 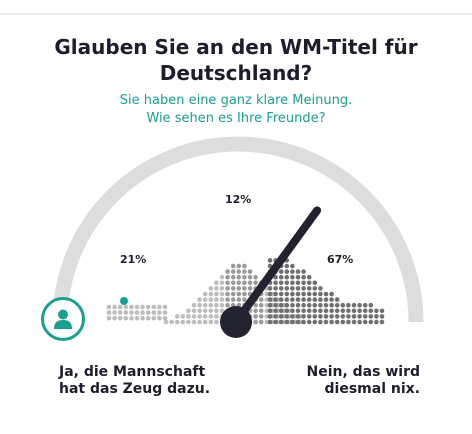 What do you see at coordinates (236, 14) in the screenshot?
I see `top-divider` at bounding box center [236, 14].